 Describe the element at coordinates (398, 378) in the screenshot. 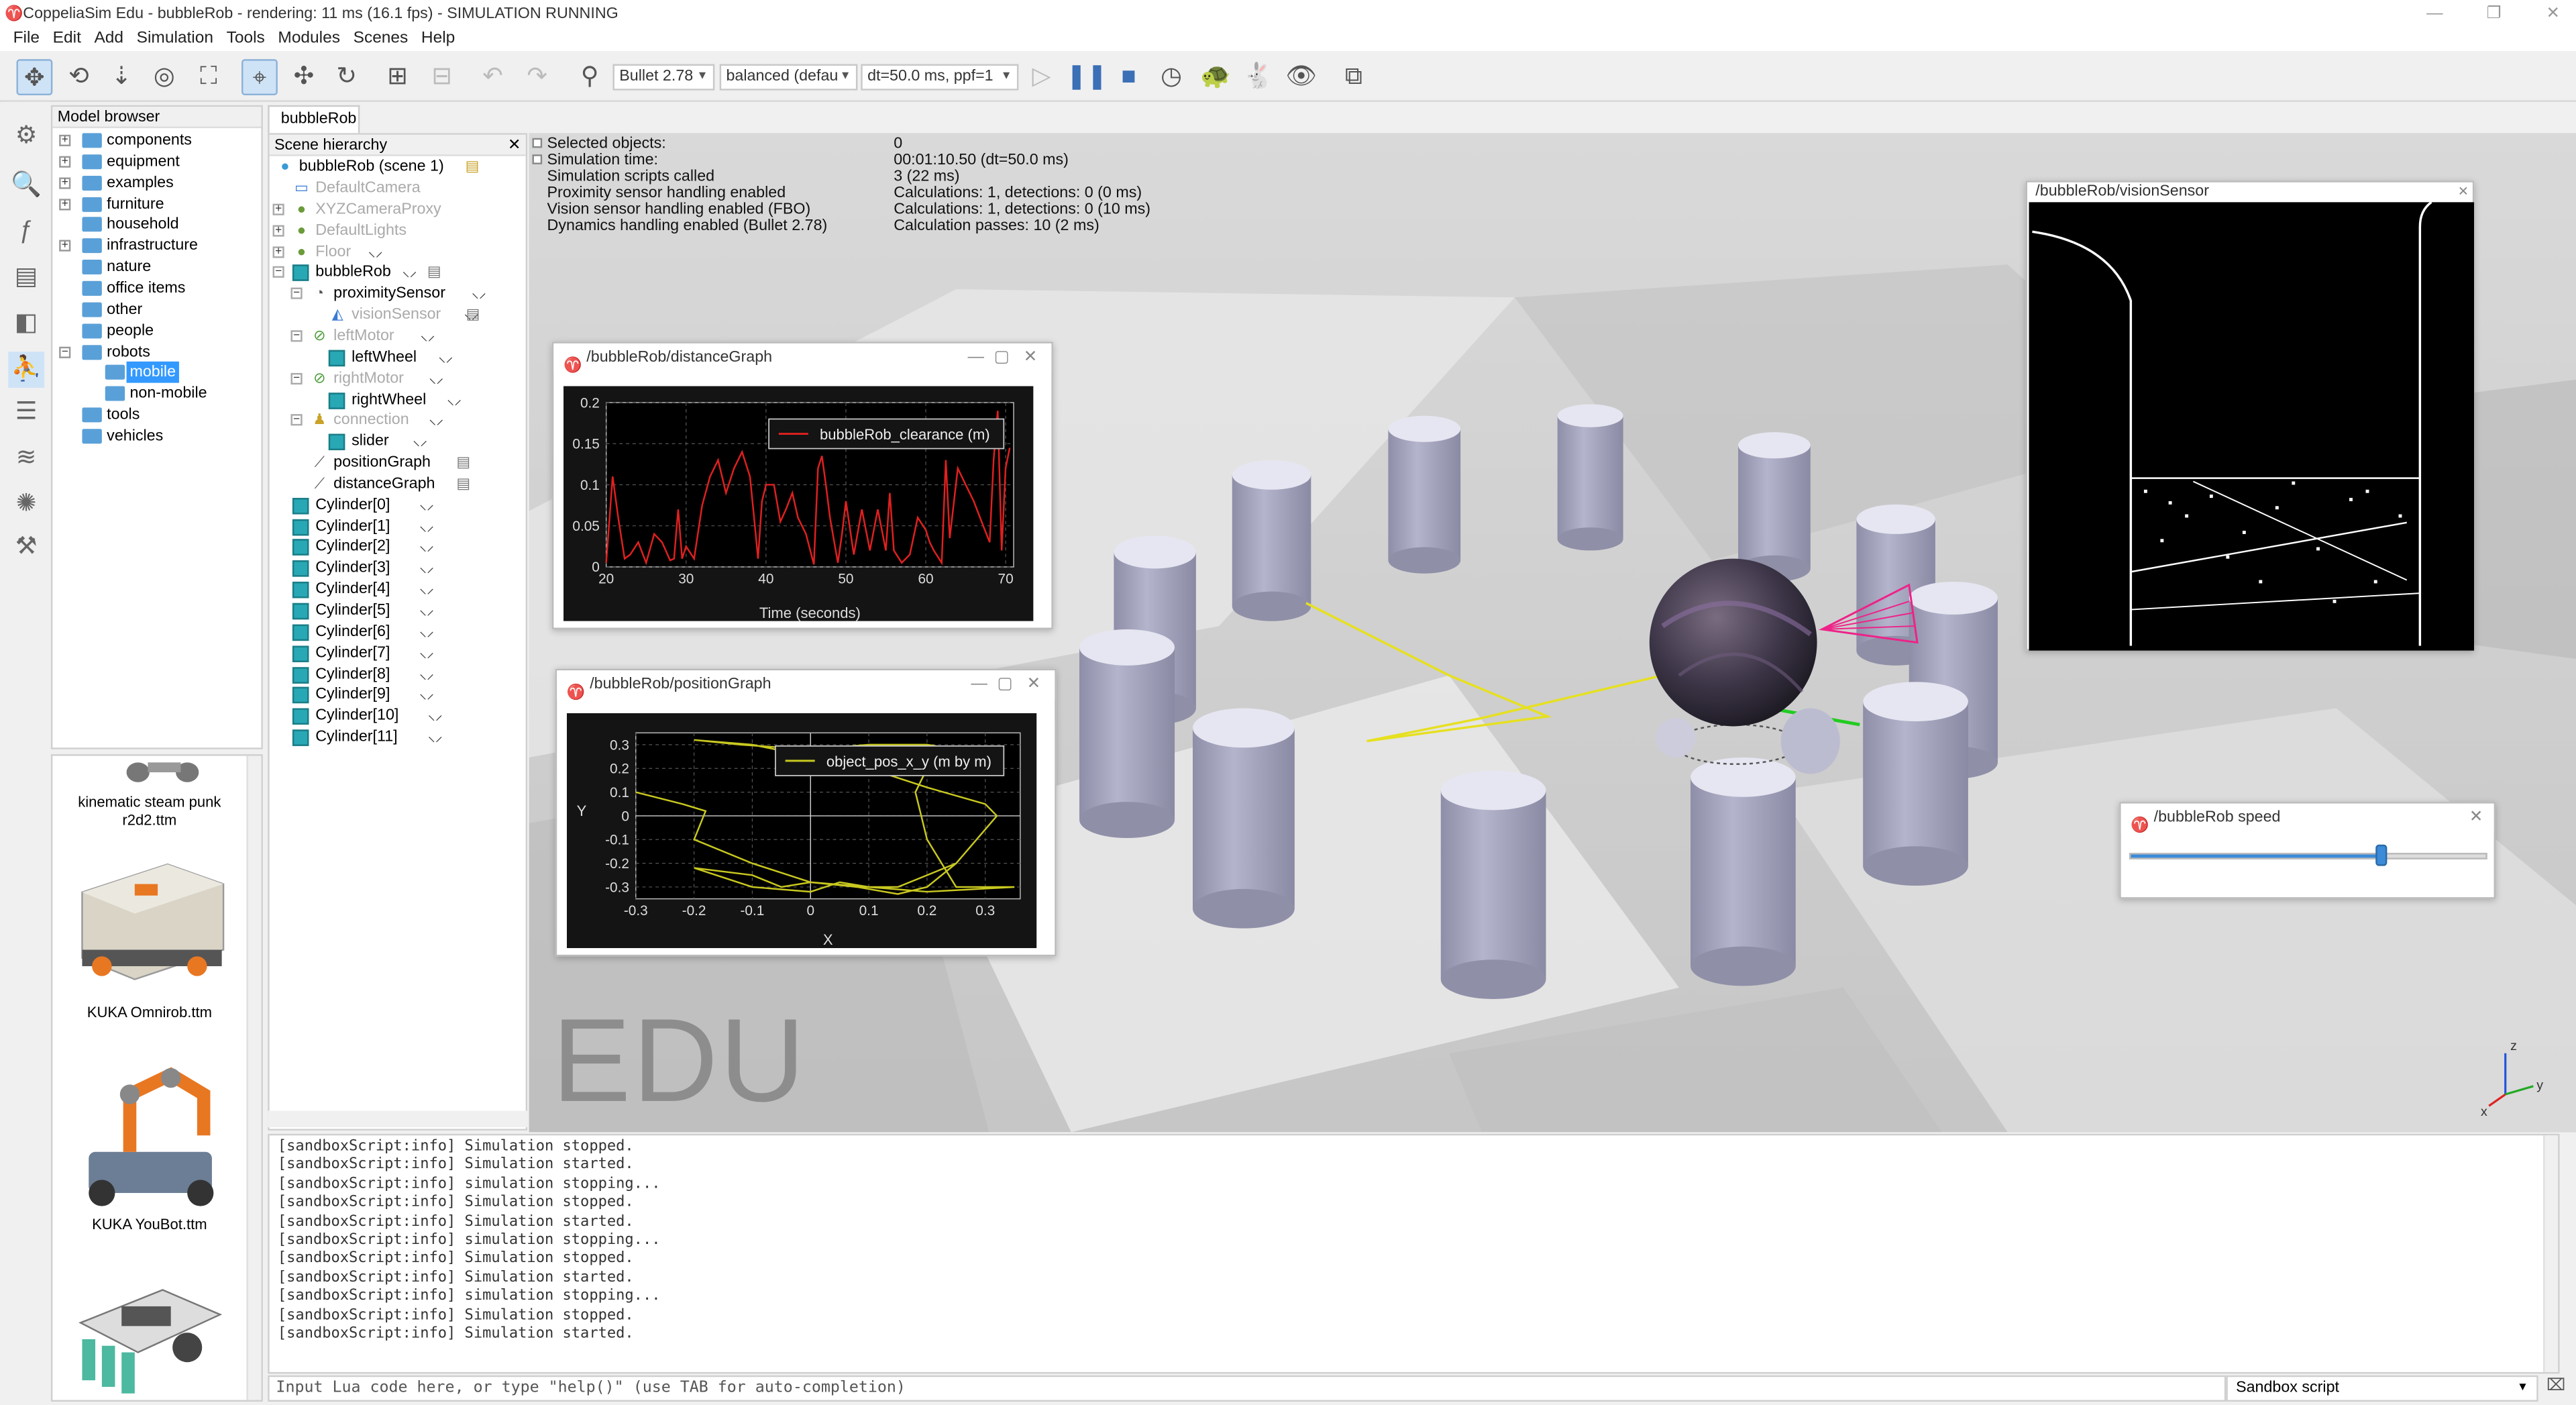

I see `hierarchy-item: − ⊘ rightMotor ⸜⸝` at that location.